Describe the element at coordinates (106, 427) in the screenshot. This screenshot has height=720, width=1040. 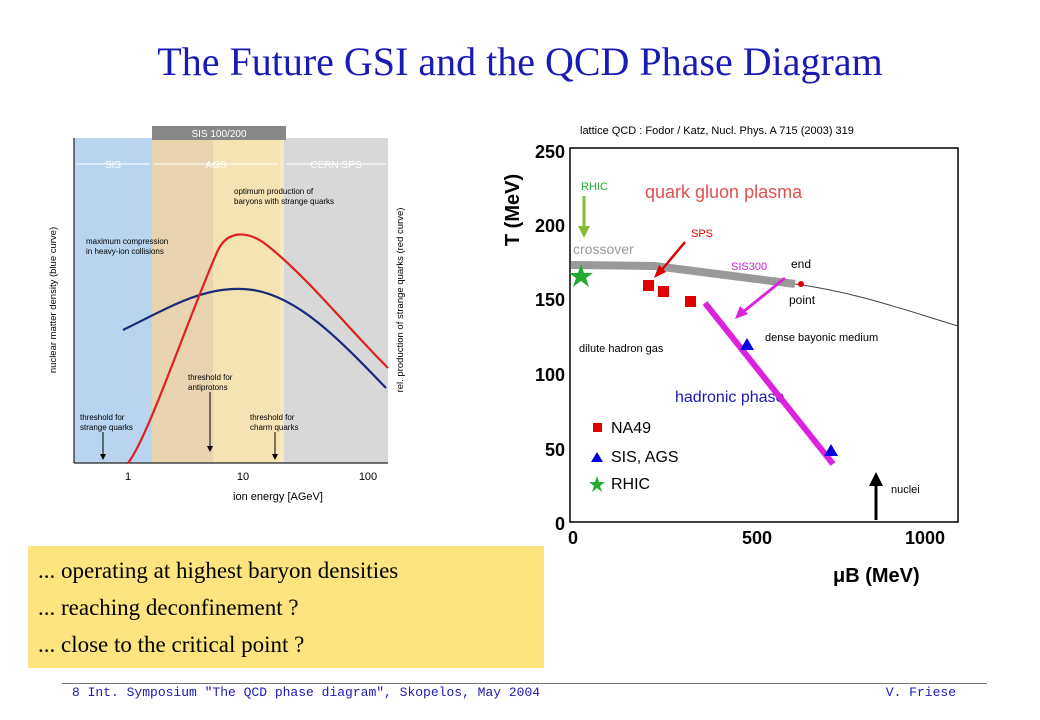
I see `threshold-strange-2: strange quarks` at that location.